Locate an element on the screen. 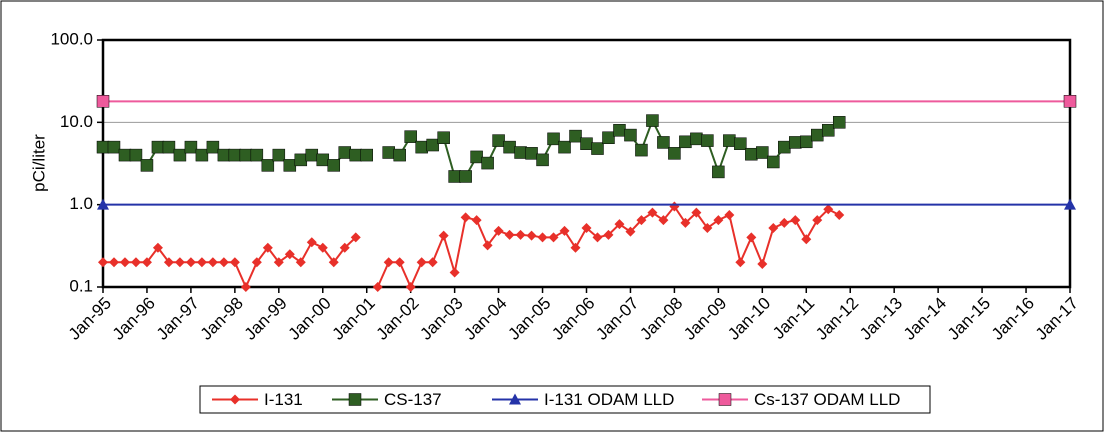 The height and width of the screenshot is (432, 1104). legend-box is located at coordinates (565, 399).